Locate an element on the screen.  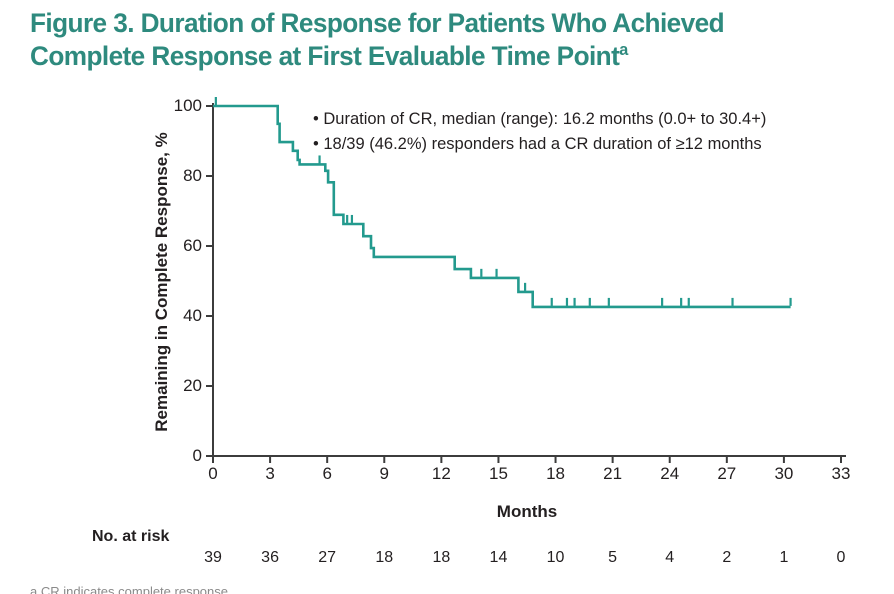
at-risk-value: 27 is located at coordinates (327, 557).